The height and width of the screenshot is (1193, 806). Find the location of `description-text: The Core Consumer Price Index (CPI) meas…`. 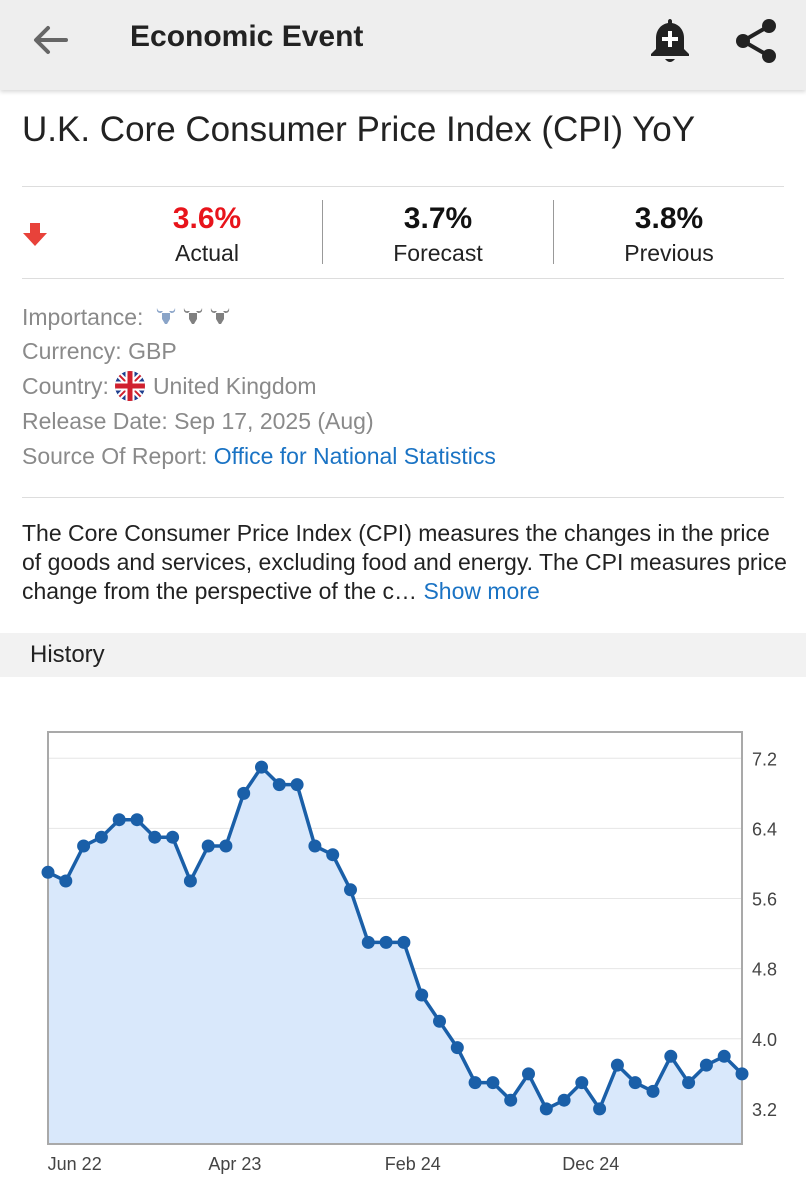

description-text: The Core Consumer Price Index (CPI) meas… is located at coordinates (404, 562).